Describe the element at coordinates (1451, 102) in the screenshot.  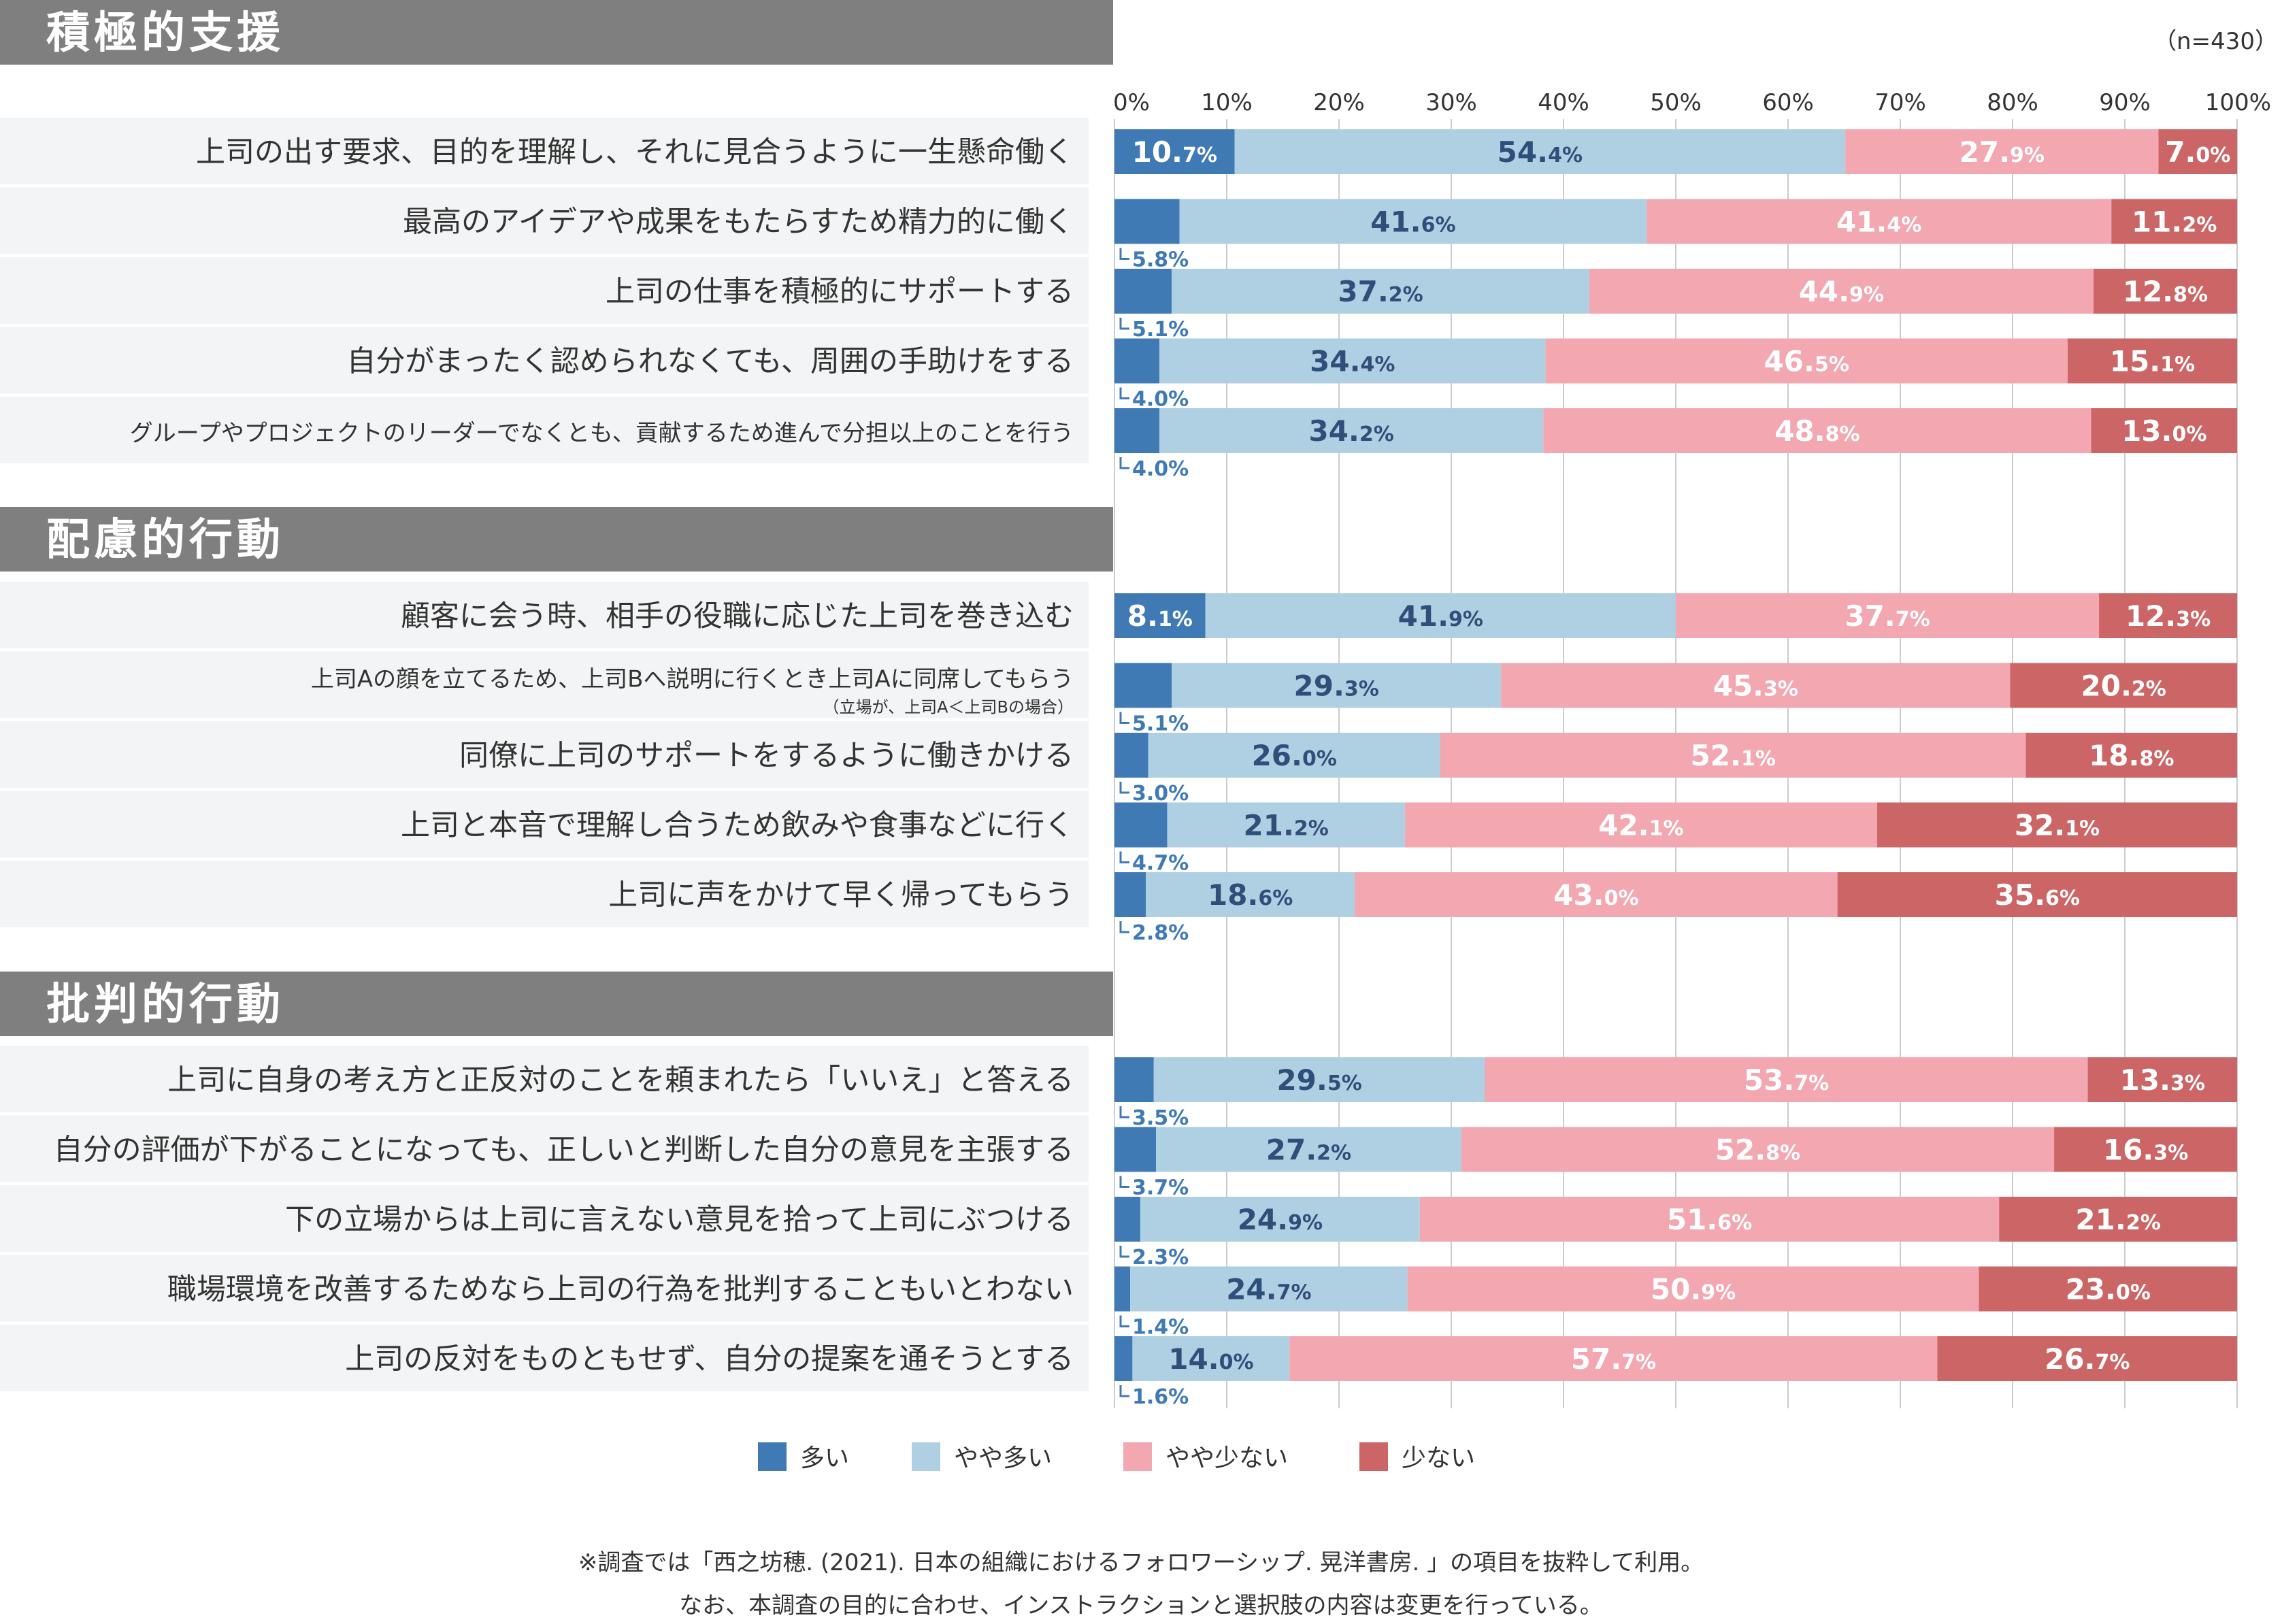
I see `axis-tick-label: 30%` at that location.